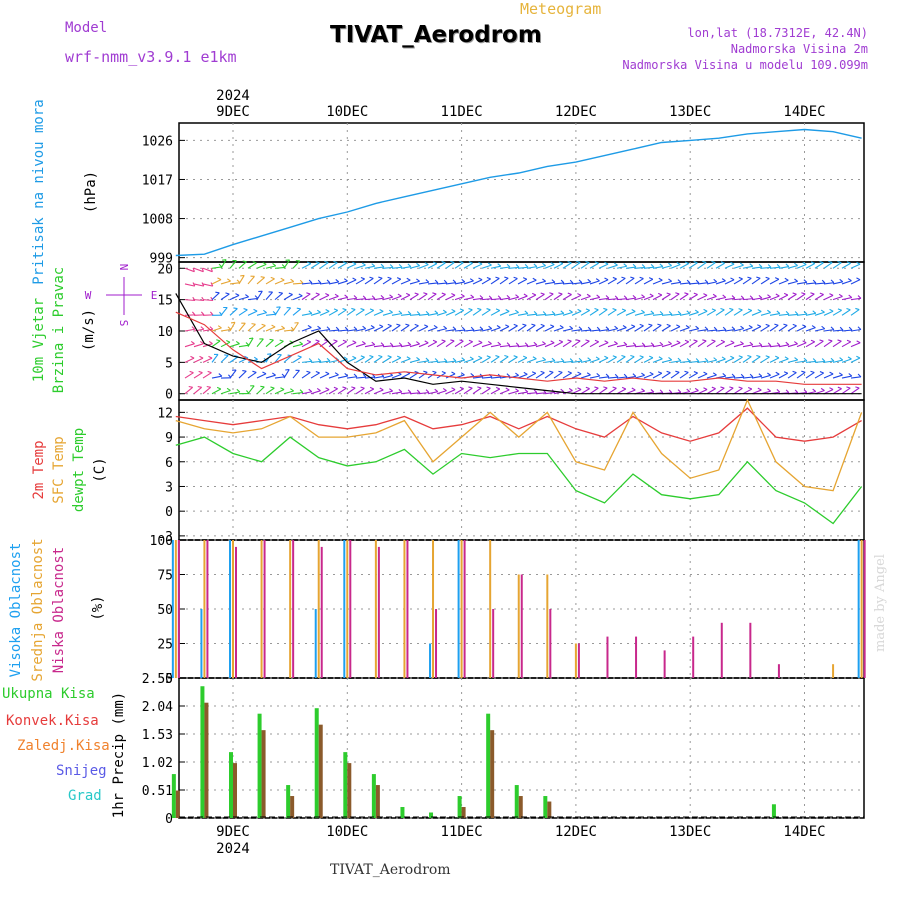 The height and width of the screenshot is (900, 900). Describe the element at coordinates (690, 832) in the screenshot. I see `bottom-day-label: 13DEC` at that location.